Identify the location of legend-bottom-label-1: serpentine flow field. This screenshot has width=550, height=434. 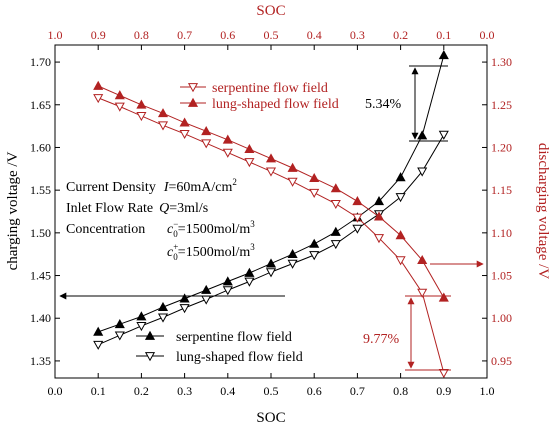
(234, 337).